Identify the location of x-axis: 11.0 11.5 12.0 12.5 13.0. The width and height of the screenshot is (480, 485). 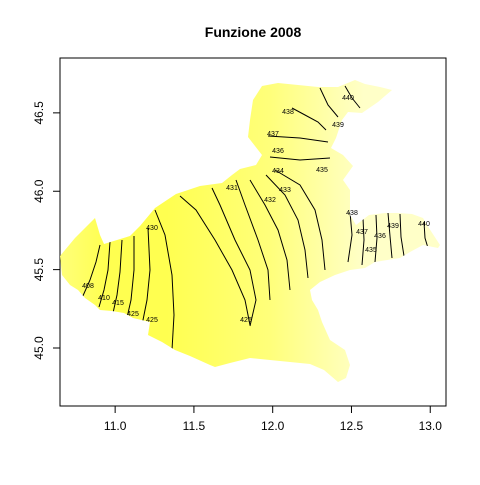
(273, 419).